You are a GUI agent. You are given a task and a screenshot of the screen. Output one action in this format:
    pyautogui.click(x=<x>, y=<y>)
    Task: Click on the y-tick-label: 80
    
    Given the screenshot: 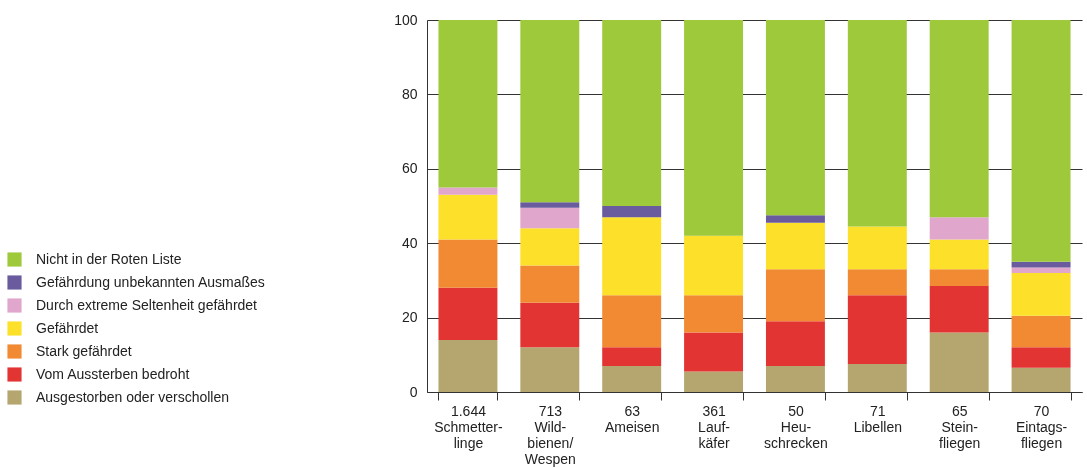 What is the action you would take?
    pyautogui.click(x=409, y=93)
    